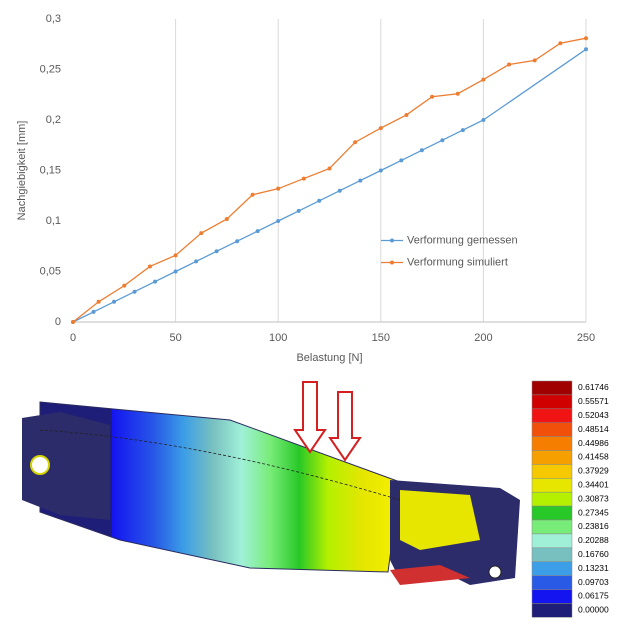  I want to click on x-tick-label: 100, so click(278, 338).